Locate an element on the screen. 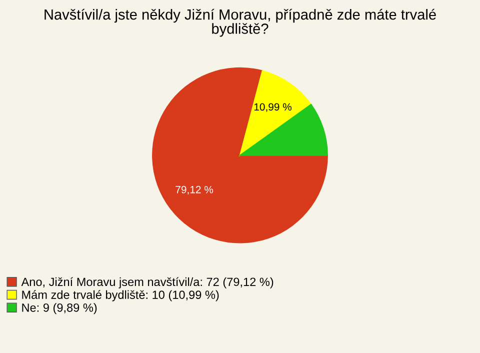  data-label: 10,99 % is located at coordinates (273, 107).